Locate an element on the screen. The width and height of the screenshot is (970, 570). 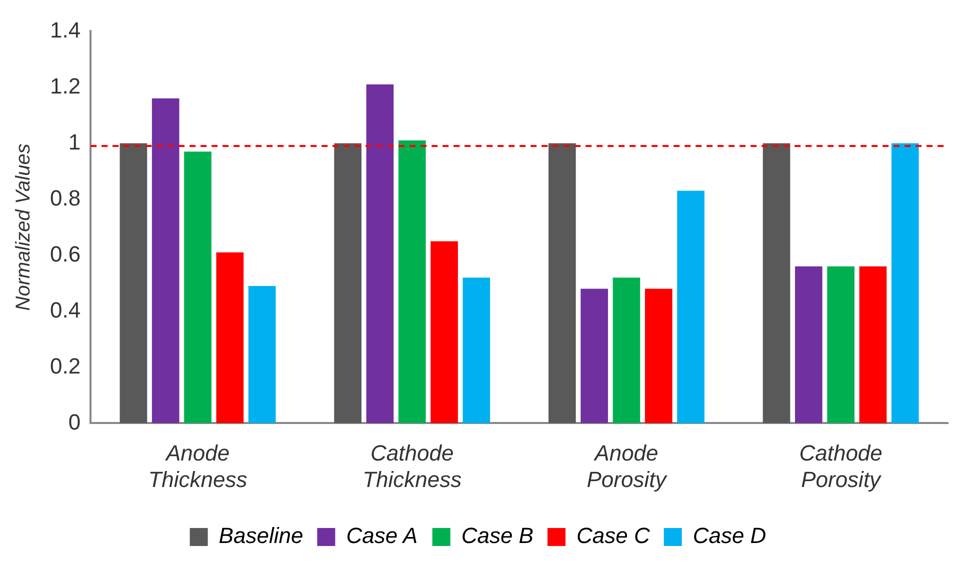
legend-label: Case D is located at coordinates (729, 535).